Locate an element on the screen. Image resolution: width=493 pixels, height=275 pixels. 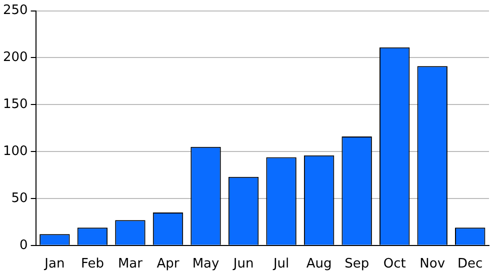
y-tick-label: 100 is located at coordinates (15, 151).